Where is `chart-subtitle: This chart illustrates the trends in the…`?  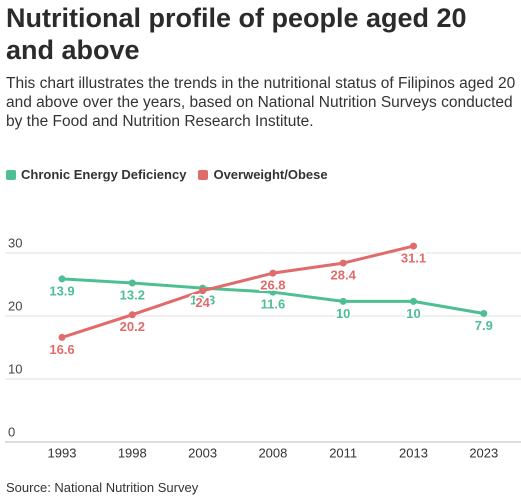
chart-subtitle: This chart illustrates the trends in the… is located at coordinates (261, 102).